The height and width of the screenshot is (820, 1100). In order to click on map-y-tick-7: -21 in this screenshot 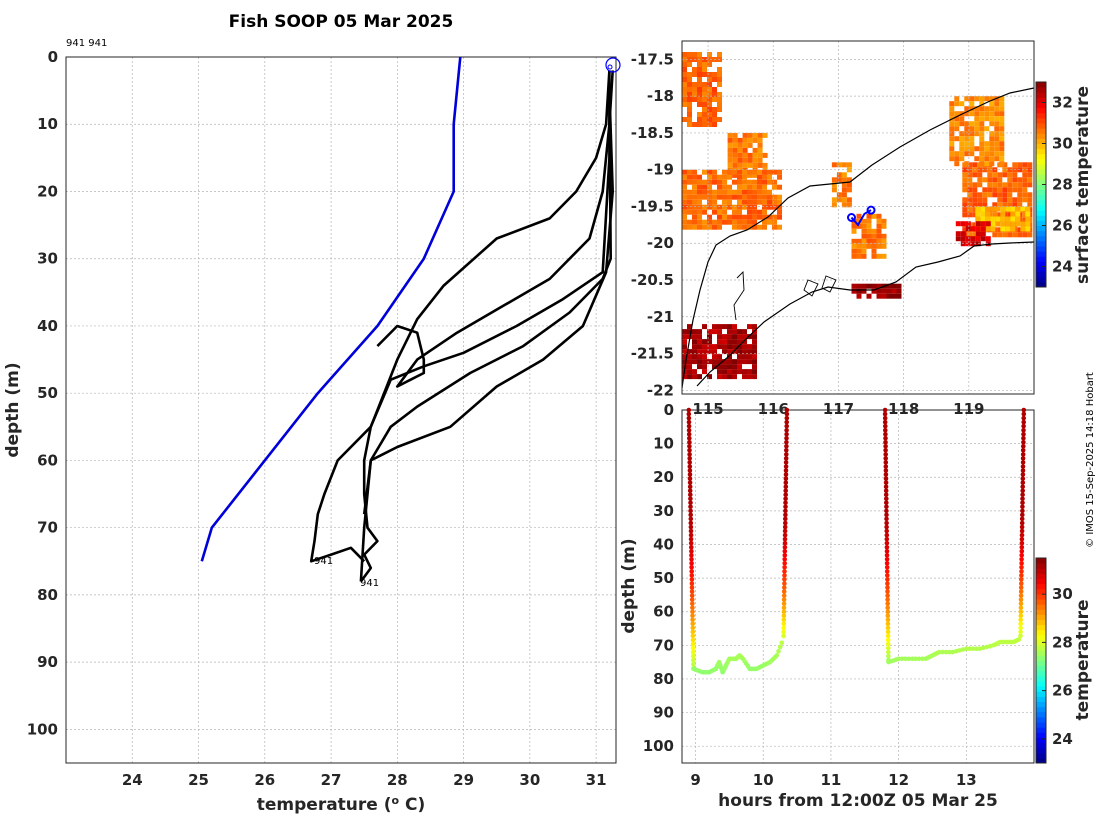, I will do `click(660, 317)`.